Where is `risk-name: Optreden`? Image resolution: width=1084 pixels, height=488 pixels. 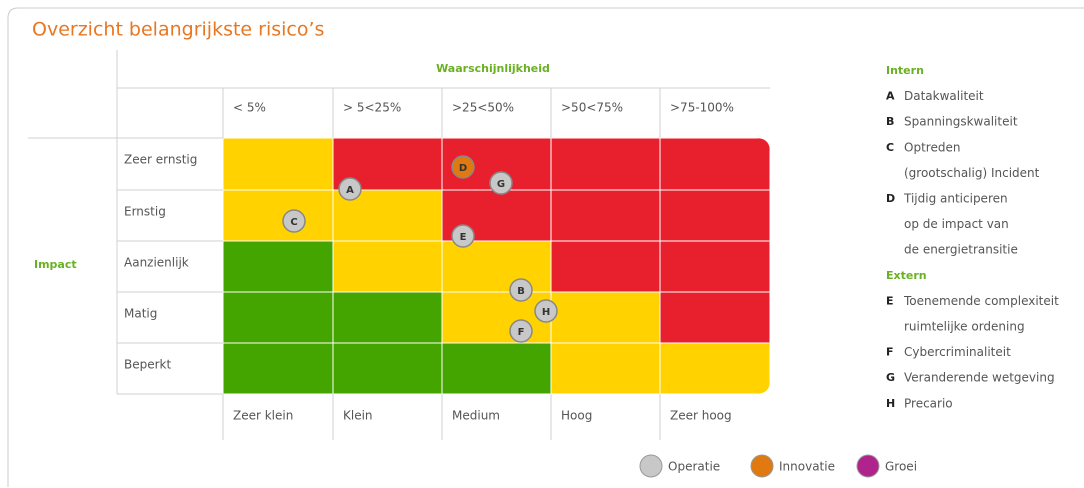 risk-name: Optreden is located at coordinates (932, 147).